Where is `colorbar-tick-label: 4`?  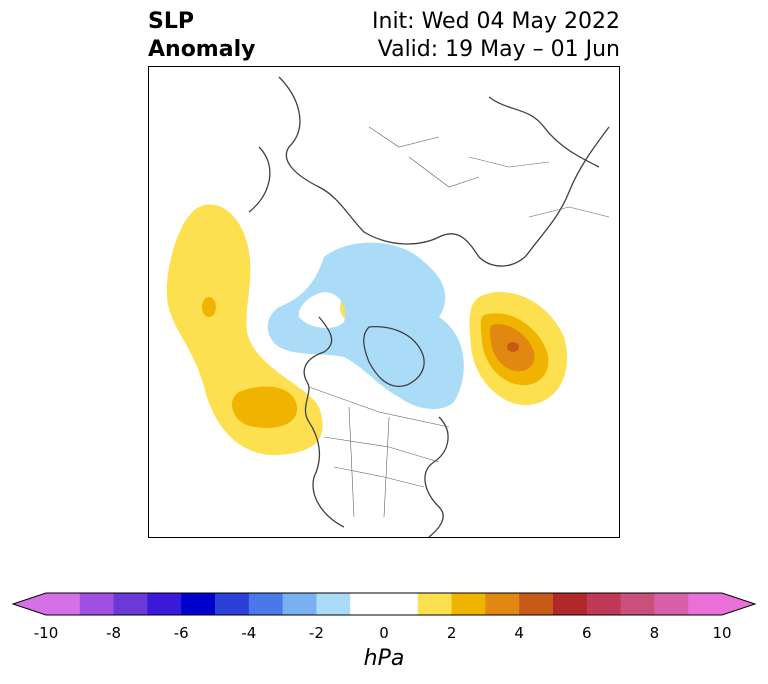
colorbar-tick-label: 4 is located at coordinates (519, 633).